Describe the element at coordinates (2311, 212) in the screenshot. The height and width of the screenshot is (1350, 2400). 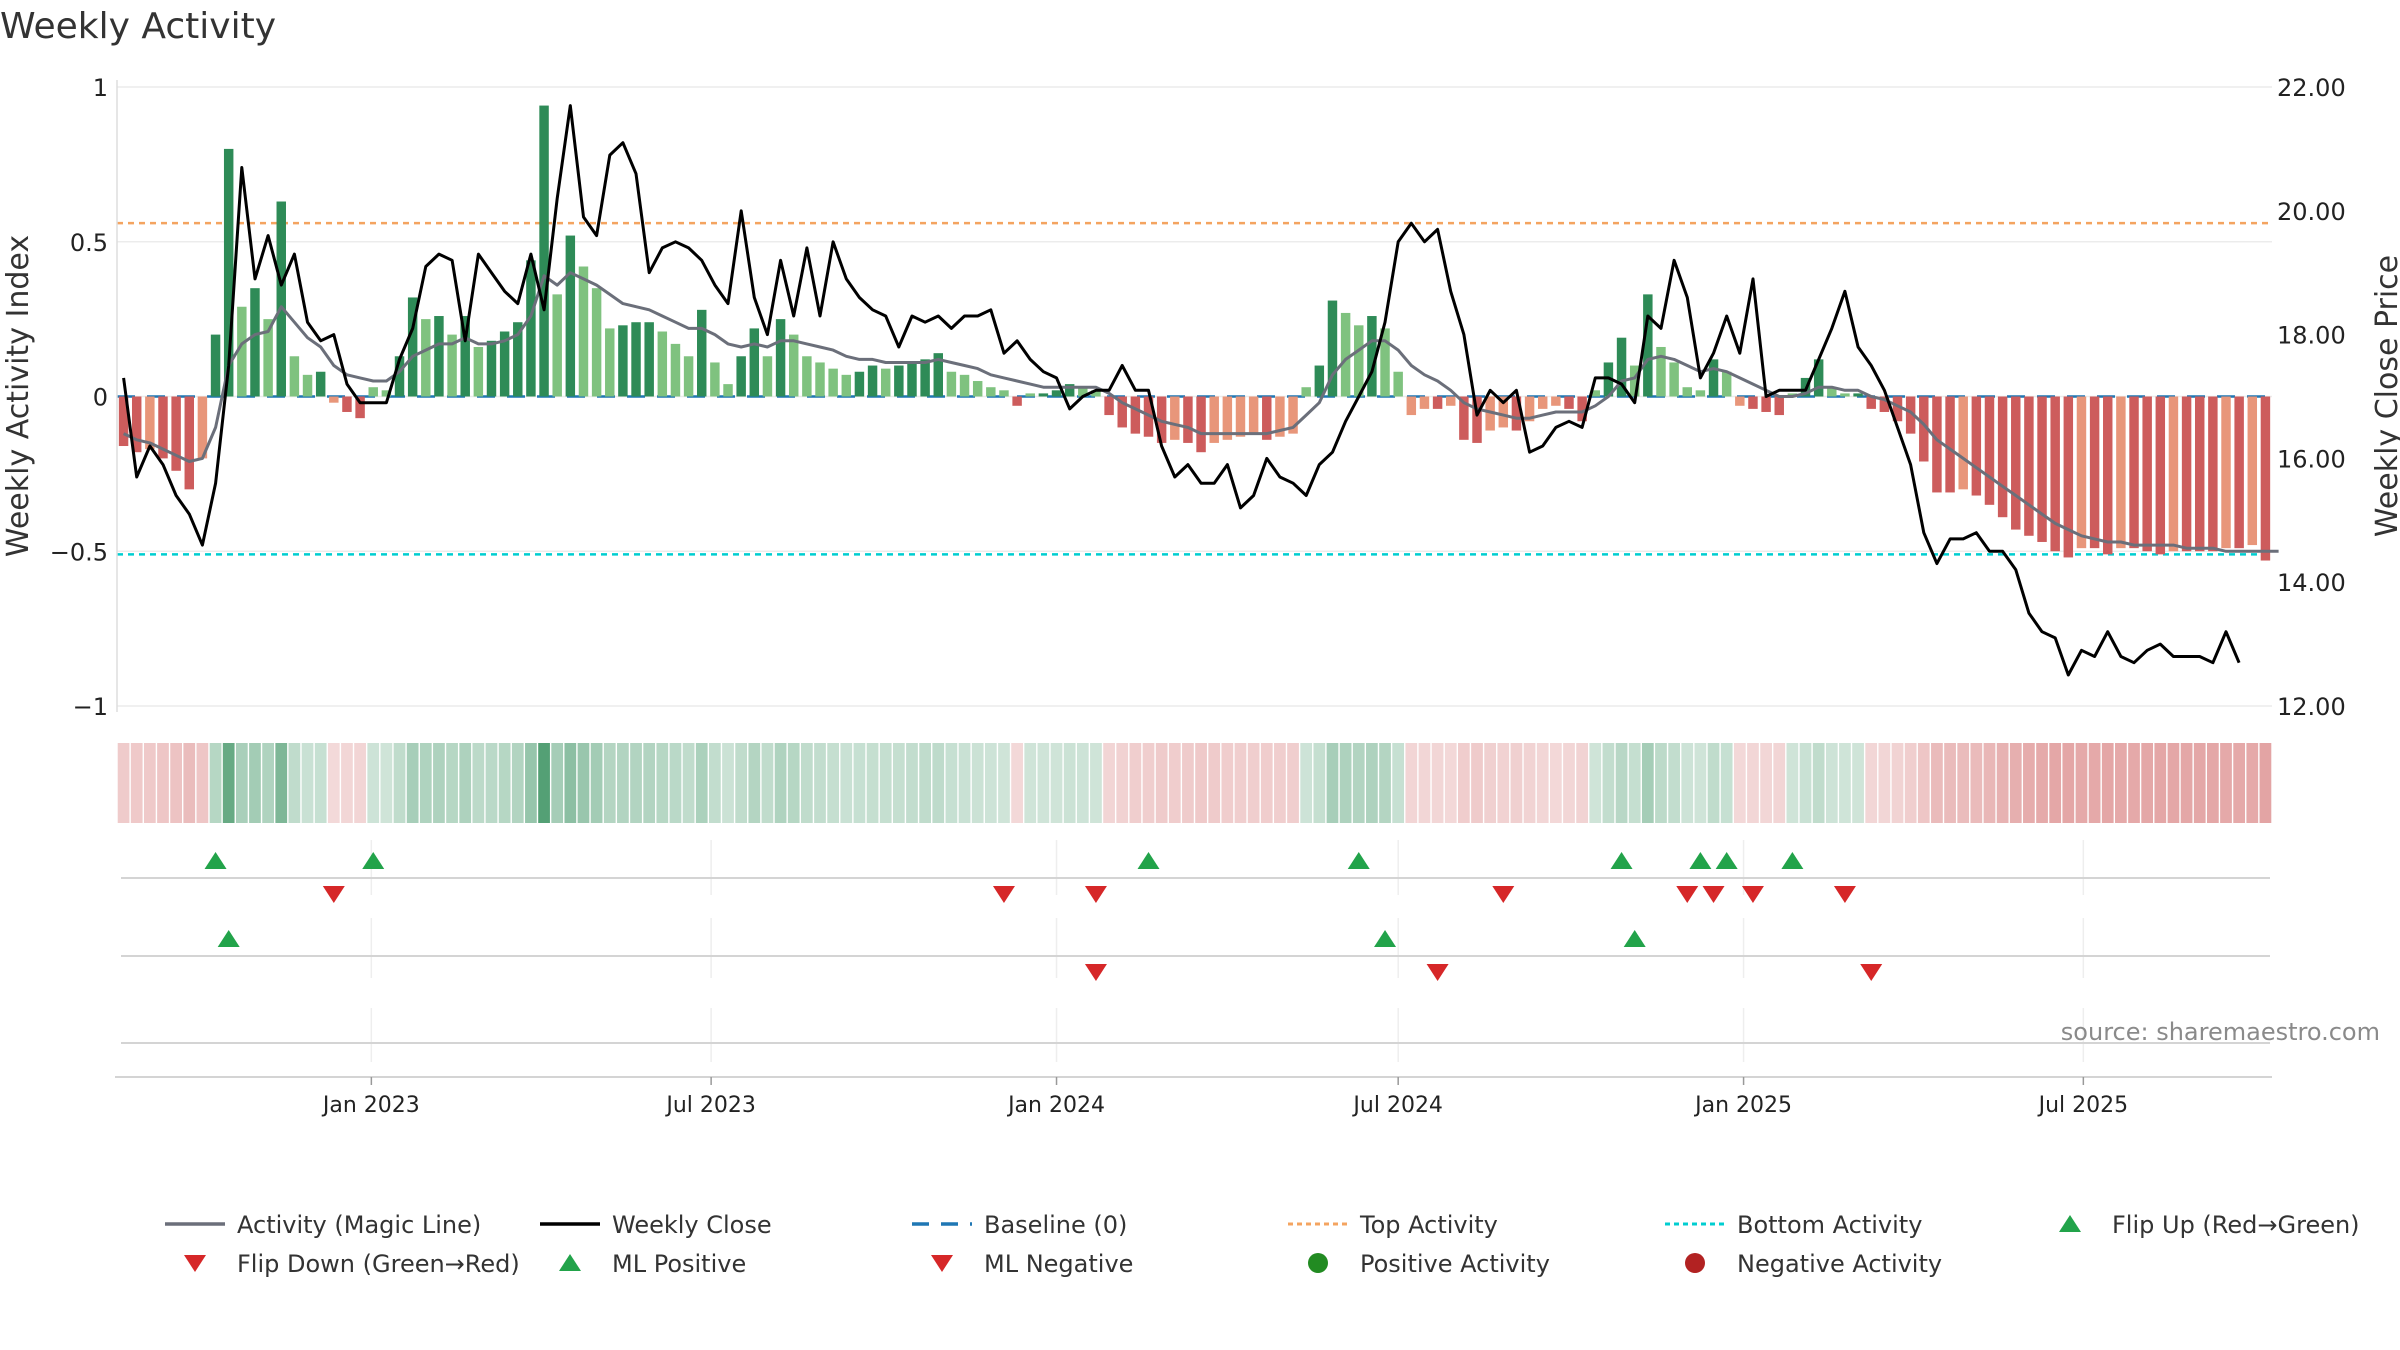
I see `right-tick-label: 20.00` at that location.